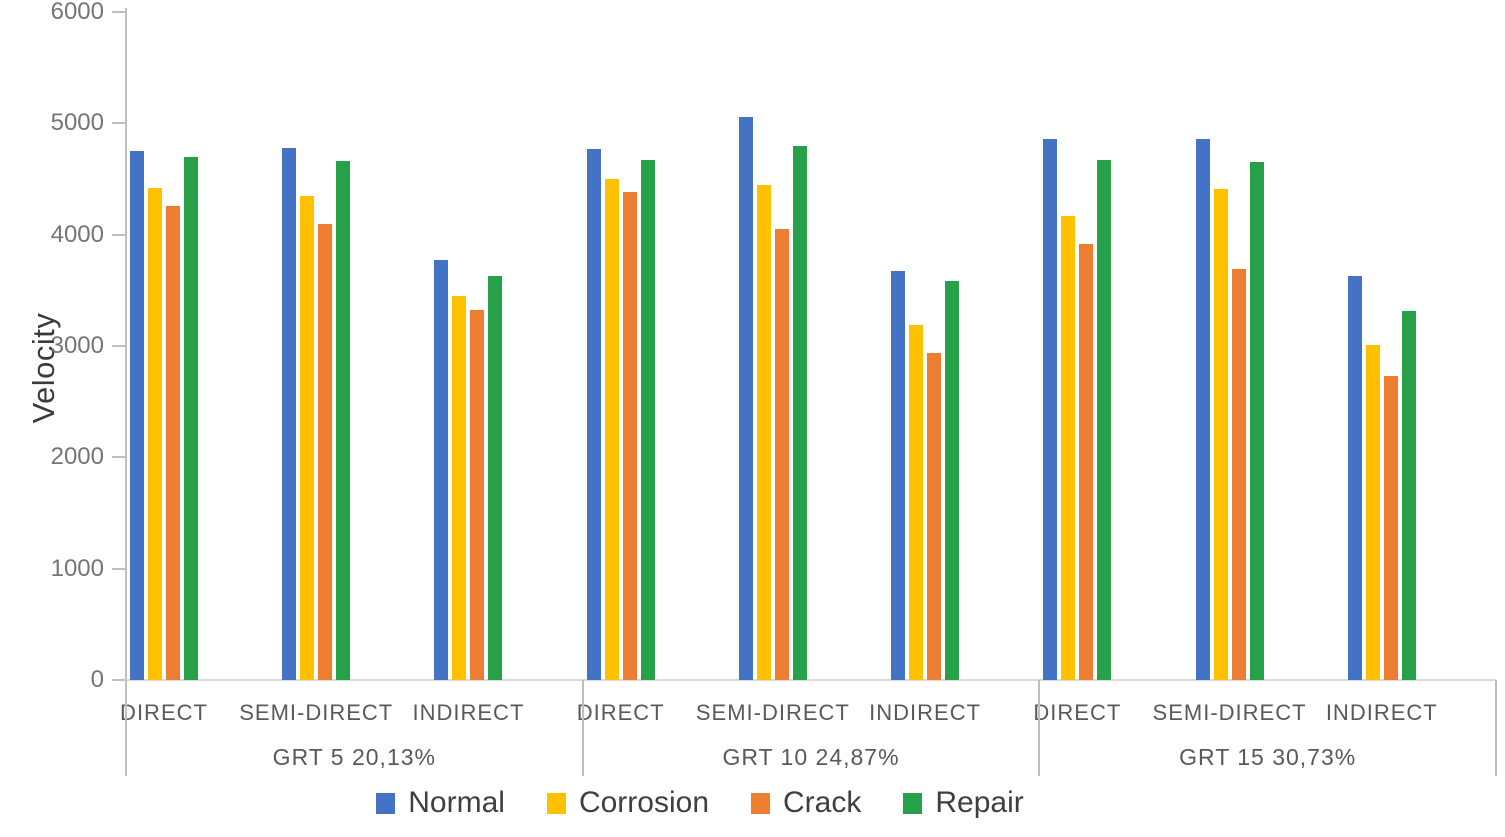 This screenshot has width=1505, height=837. What do you see at coordinates (811, 757) in the screenshot?
I see `group-label: GRT 10 24,87%` at bounding box center [811, 757].